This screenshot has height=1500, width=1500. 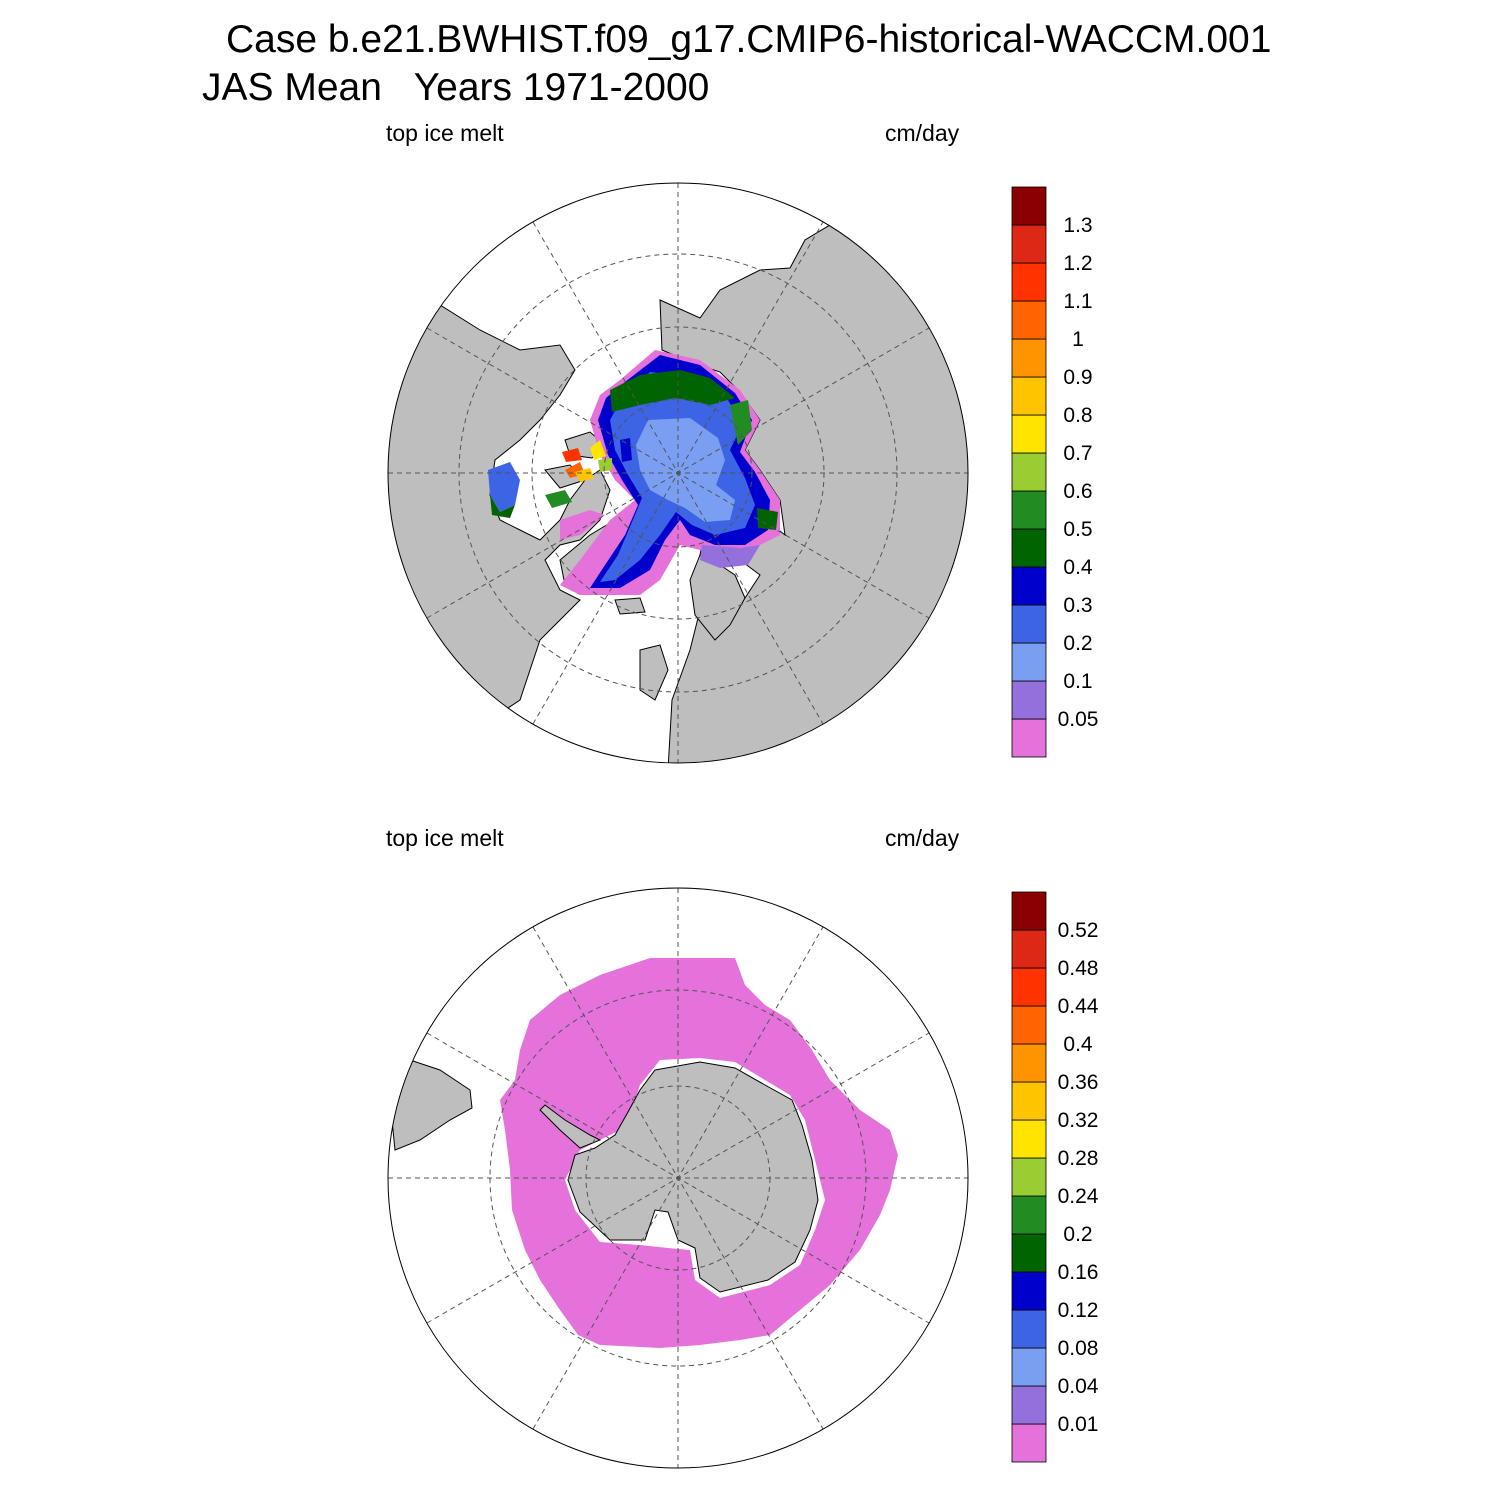 What do you see at coordinates (456, 87) in the screenshot?
I see `figure-title-line2: JAS Mean Years 1971-2000` at bounding box center [456, 87].